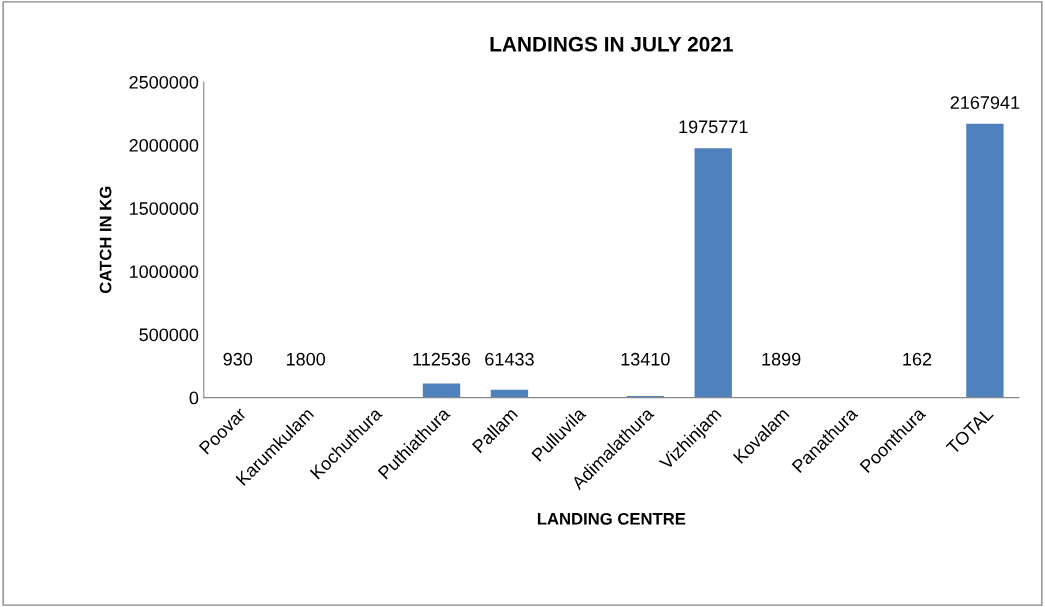 This screenshot has width=1045, height=607. Describe the element at coordinates (169, 335) in the screenshot. I see `y-tick-label: 500000` at that location.